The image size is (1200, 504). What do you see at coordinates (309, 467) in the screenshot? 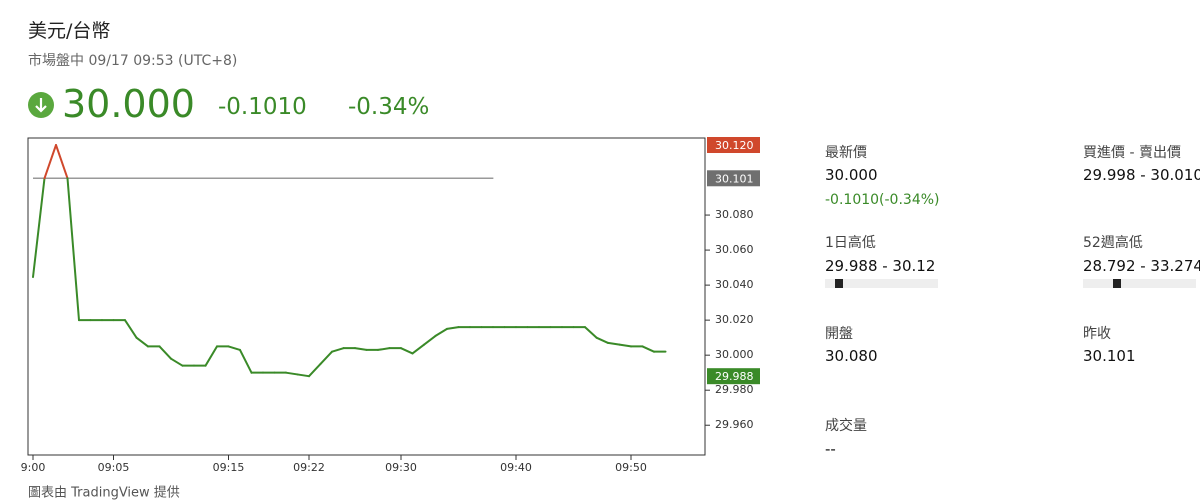
I see `x-tick-label: 09:22` at bounding box center [309, 467].